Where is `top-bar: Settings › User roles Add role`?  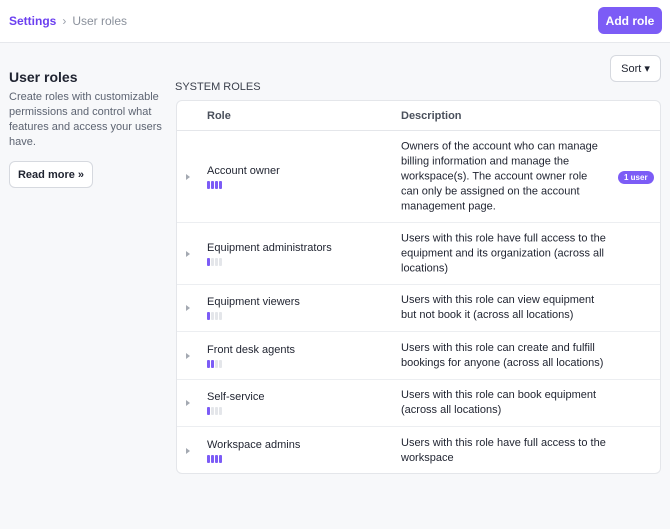
top-bar: Settings › User roles Add role is located at coordinates (335, 21).